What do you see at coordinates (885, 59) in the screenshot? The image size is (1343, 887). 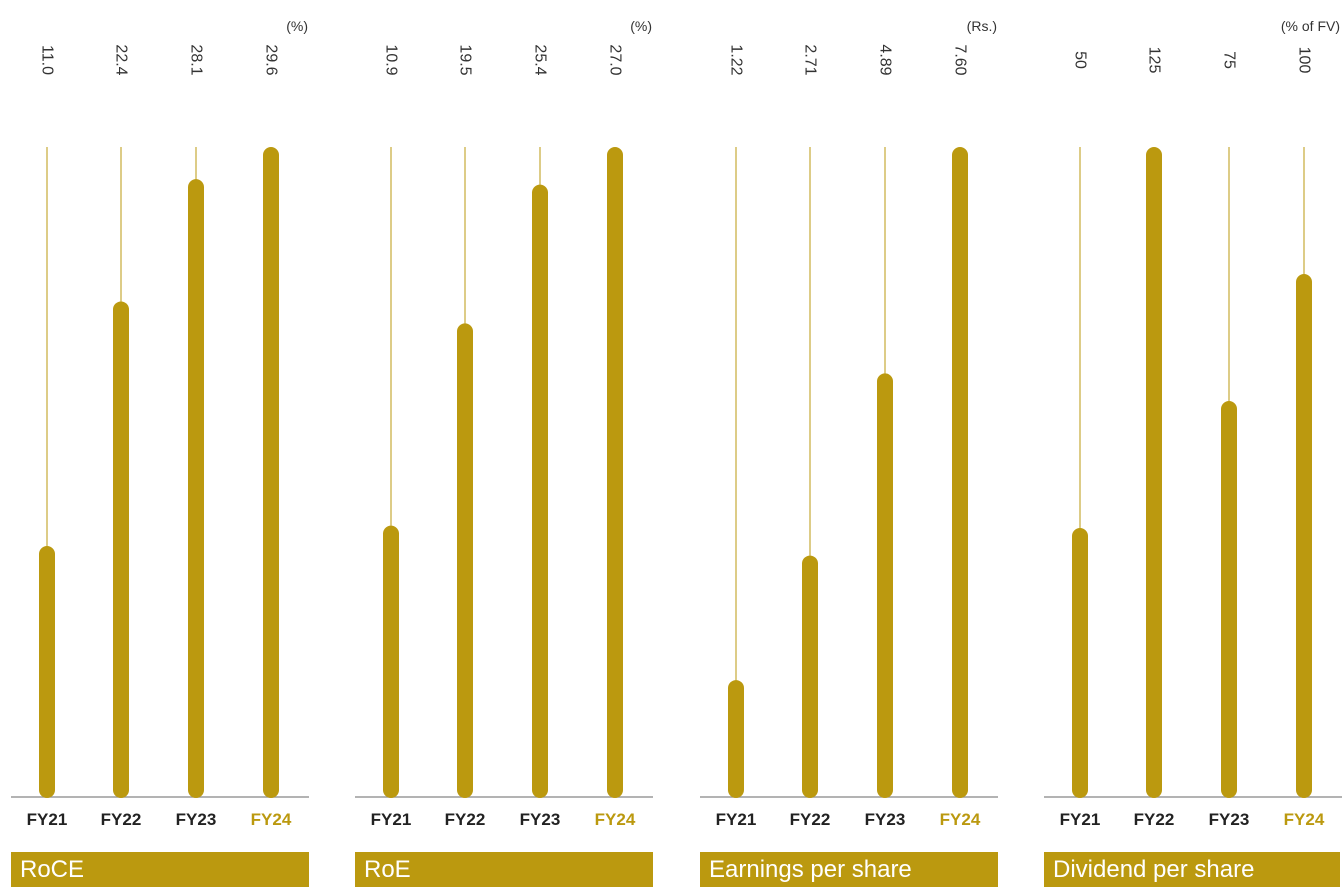 I see `value-label: 4.89` at bounding box center [885, 59].